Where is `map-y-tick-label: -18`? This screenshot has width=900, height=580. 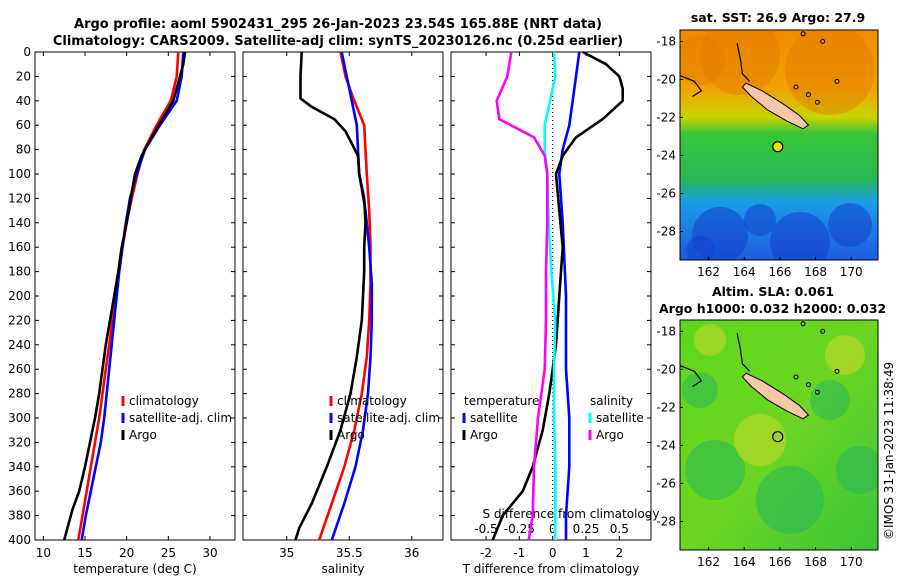
map-y-tick-label: -18 is located at coordinates (666, 331).